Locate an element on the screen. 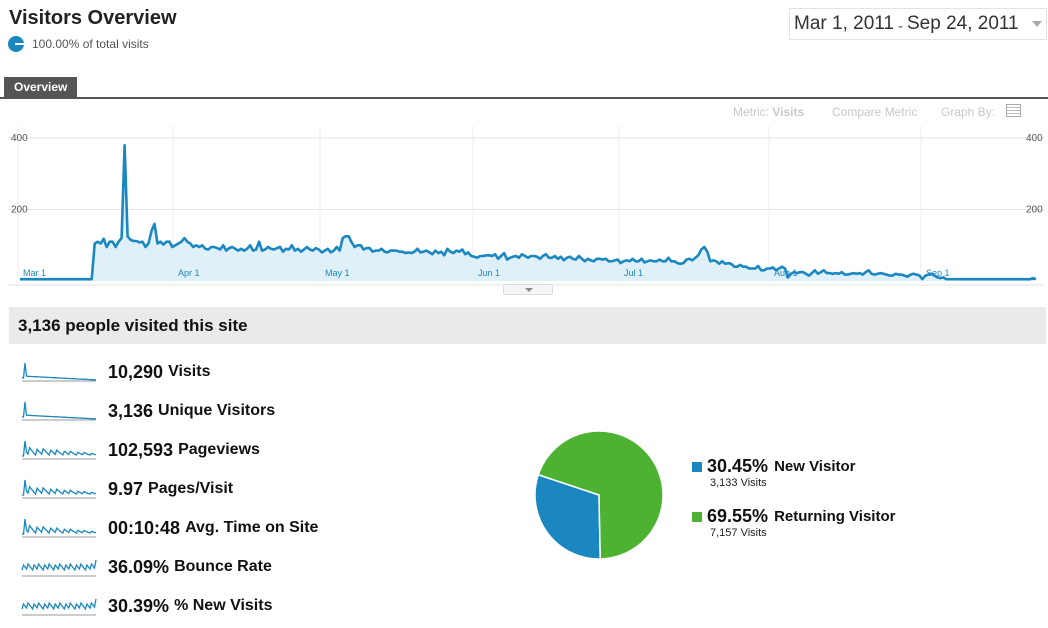  metric-row: 30.39%% New Visits is located at coordinates (146, 606).